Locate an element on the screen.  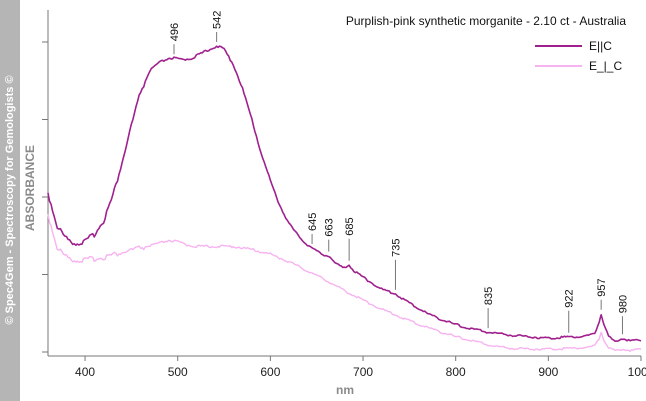
peak-label: 735 is located at coordinates (396, 248).